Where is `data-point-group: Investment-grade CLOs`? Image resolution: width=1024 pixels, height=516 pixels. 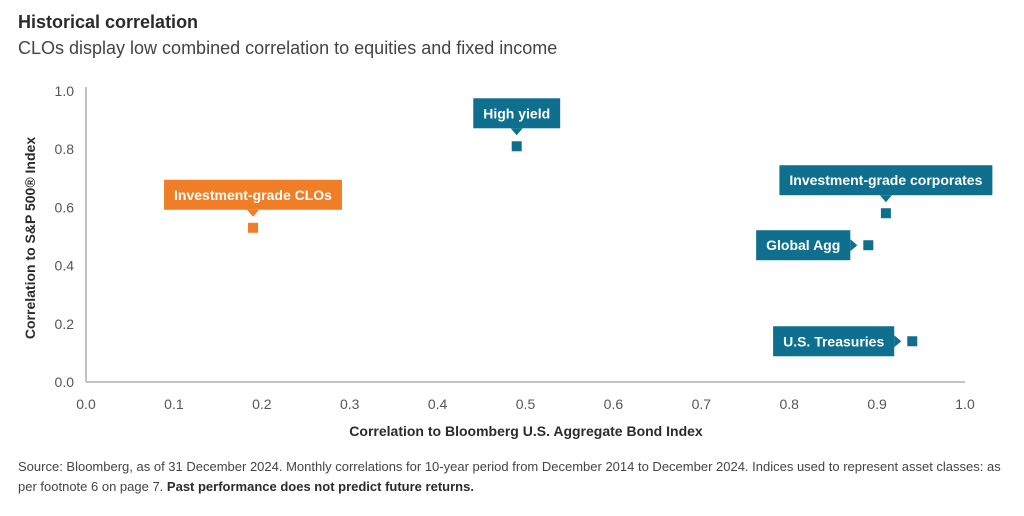
data-point-group: Investment-grade CLOs is located at coordinates (253, 206).